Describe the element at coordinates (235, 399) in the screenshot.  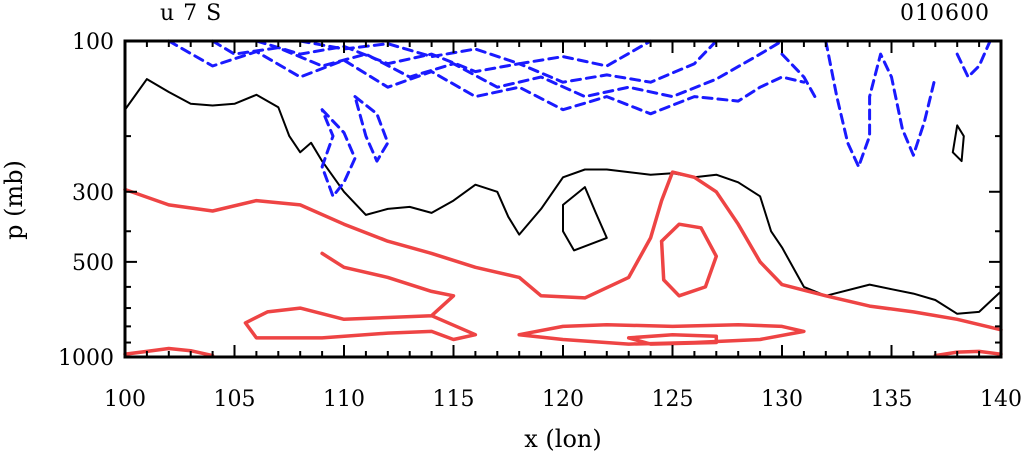
I see `x-tick-label-105: 105` at that location.